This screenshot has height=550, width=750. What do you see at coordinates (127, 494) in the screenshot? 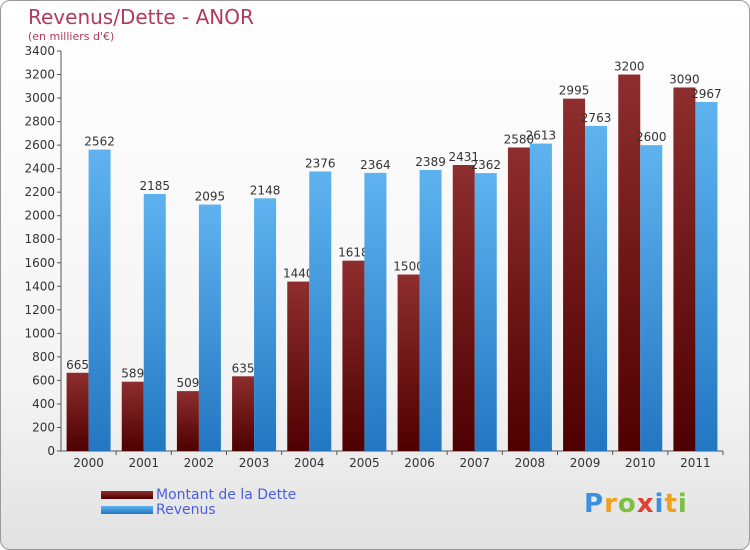
I see `legend-swatch-dette` at bounding box center [127, 494].